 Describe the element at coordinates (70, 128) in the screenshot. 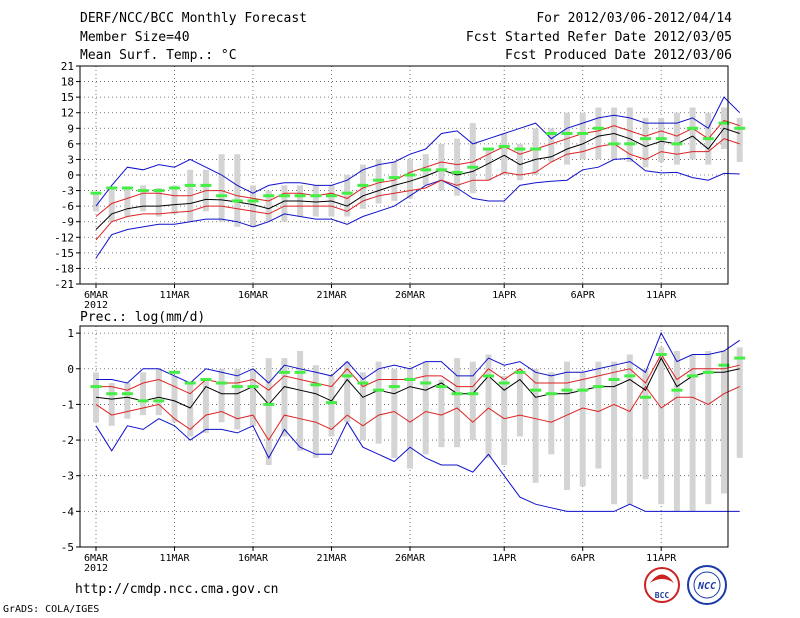

I see `temp-y-tick-label: 9` at that location.